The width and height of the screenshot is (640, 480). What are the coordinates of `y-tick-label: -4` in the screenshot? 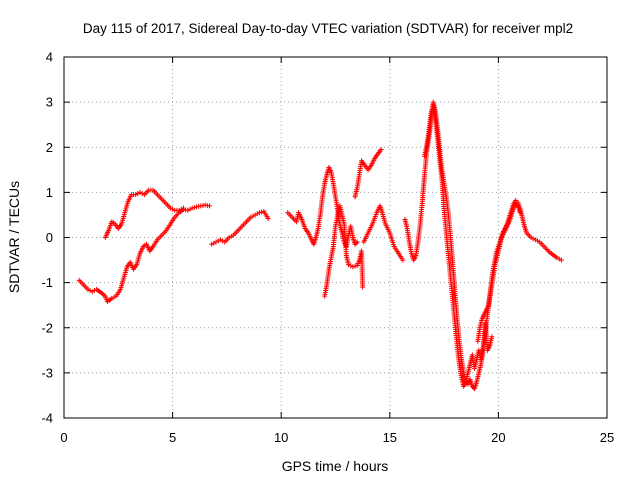 It's located at (47, 418).